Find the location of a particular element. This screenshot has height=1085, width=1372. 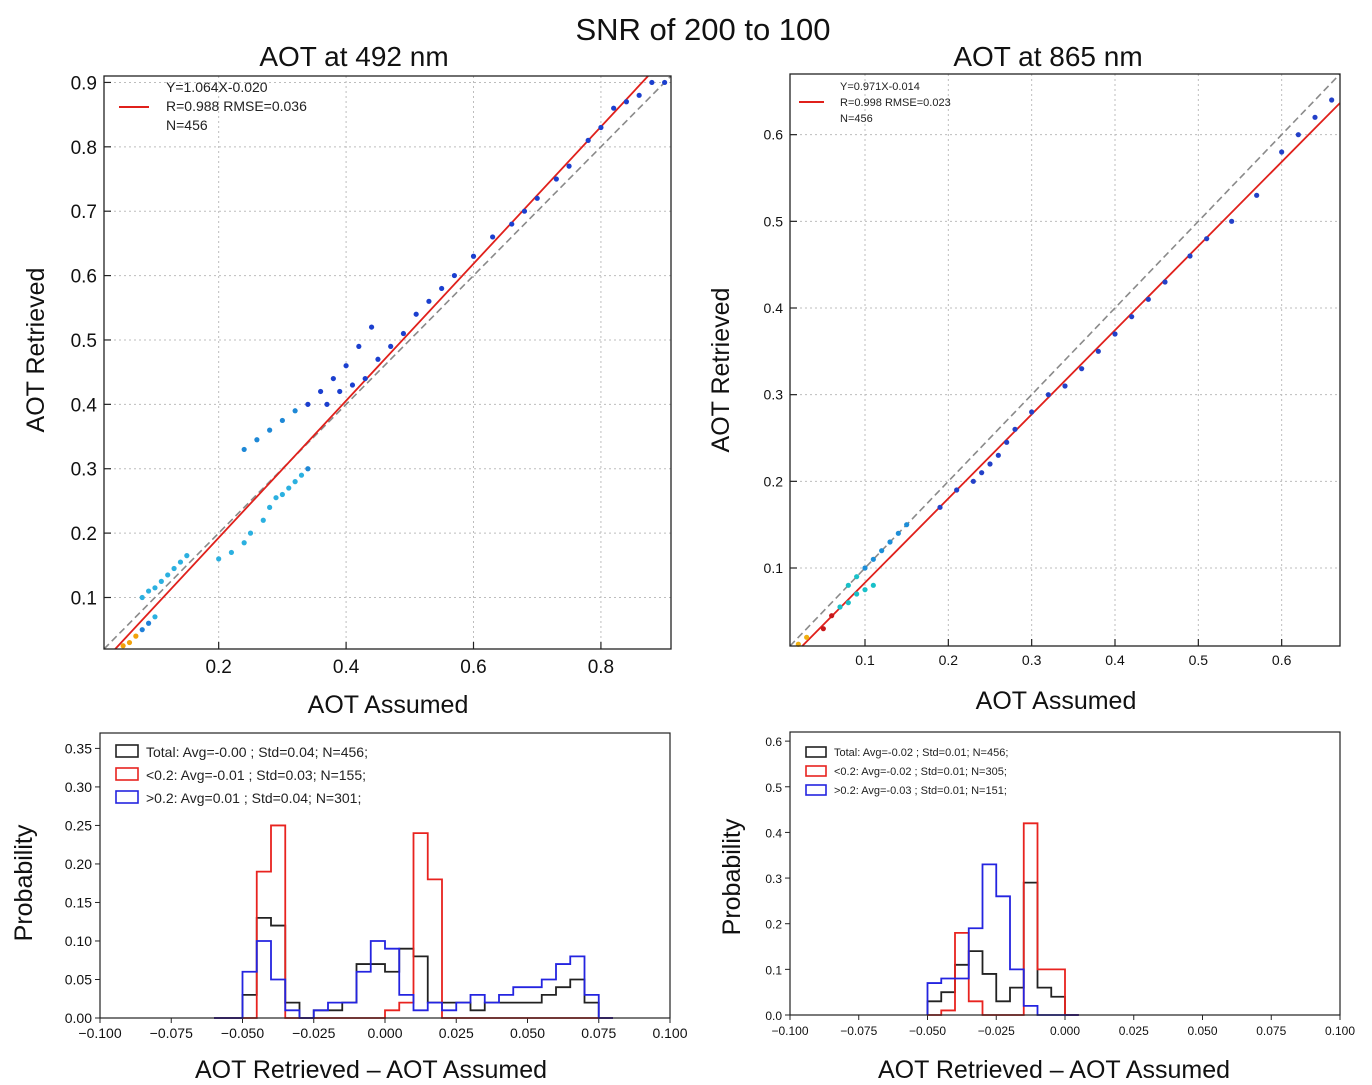

legend-annotation: Y=0.971X-0.014 is located at coordinates (880, 87).